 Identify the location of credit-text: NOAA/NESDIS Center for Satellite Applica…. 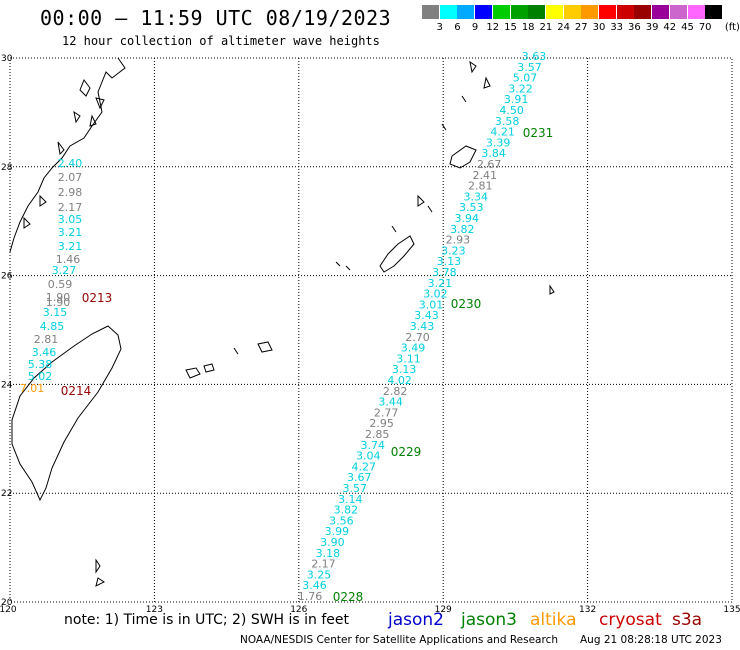
(399, 640).